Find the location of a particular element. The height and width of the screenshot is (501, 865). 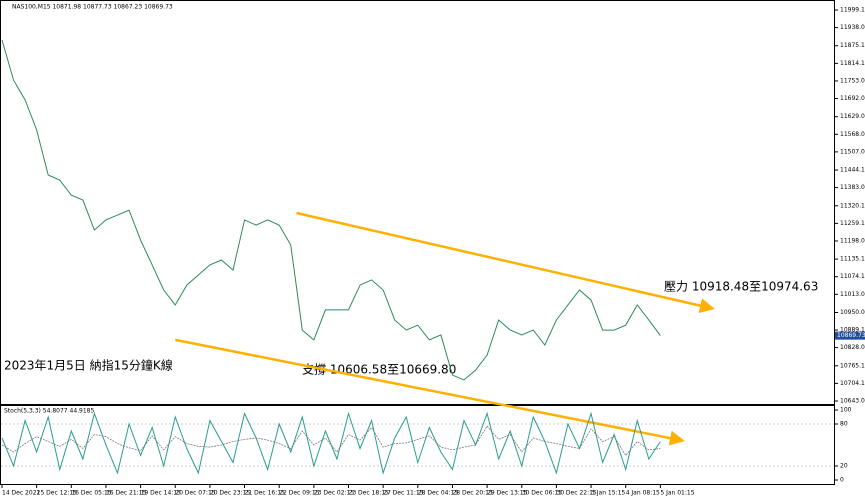

y-tick-label: 11135.15 is located at coordinates (852, 259).